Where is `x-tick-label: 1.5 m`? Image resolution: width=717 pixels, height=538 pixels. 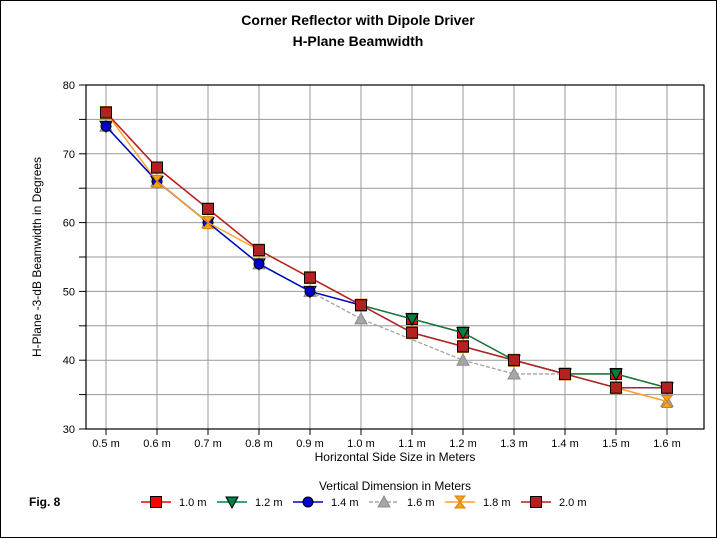
x-tick-label: 1.5 m is located at coordinates (616, 444).